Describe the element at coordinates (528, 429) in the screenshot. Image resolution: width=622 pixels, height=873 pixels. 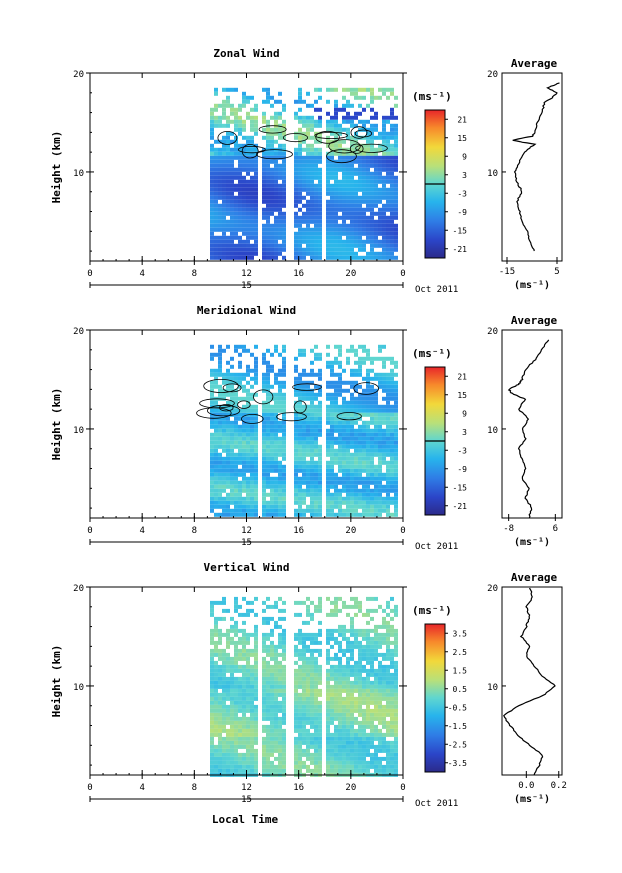
I see `profile-series-line` at that location.